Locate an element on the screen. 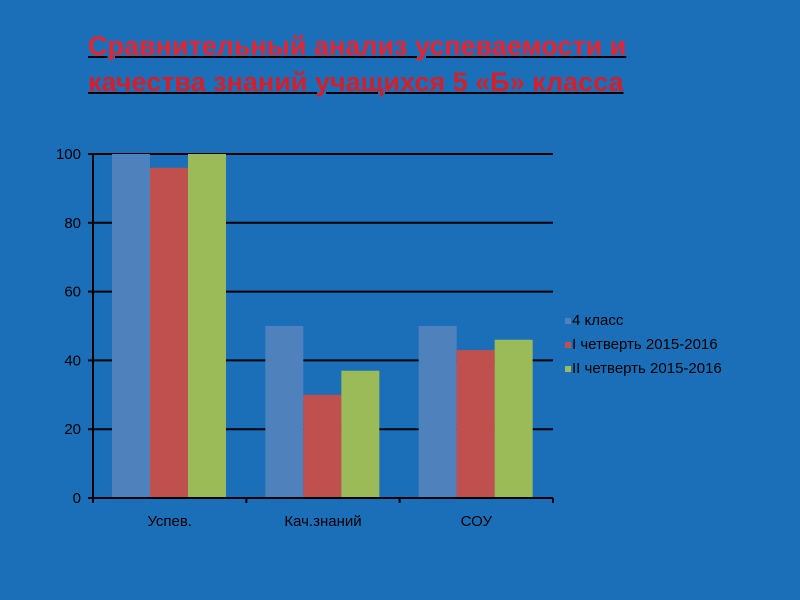 The width and height of the screenshot is (800, 600). y-tick-label: 100 is located at coordinates (68, 154).